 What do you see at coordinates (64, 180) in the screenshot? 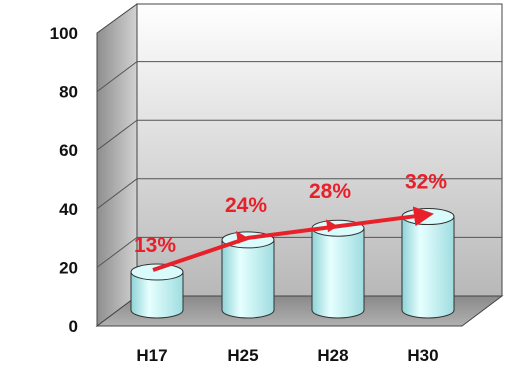
I see `y-axis: 0 20 40 60 80 100` at bounding box center [64, 180].